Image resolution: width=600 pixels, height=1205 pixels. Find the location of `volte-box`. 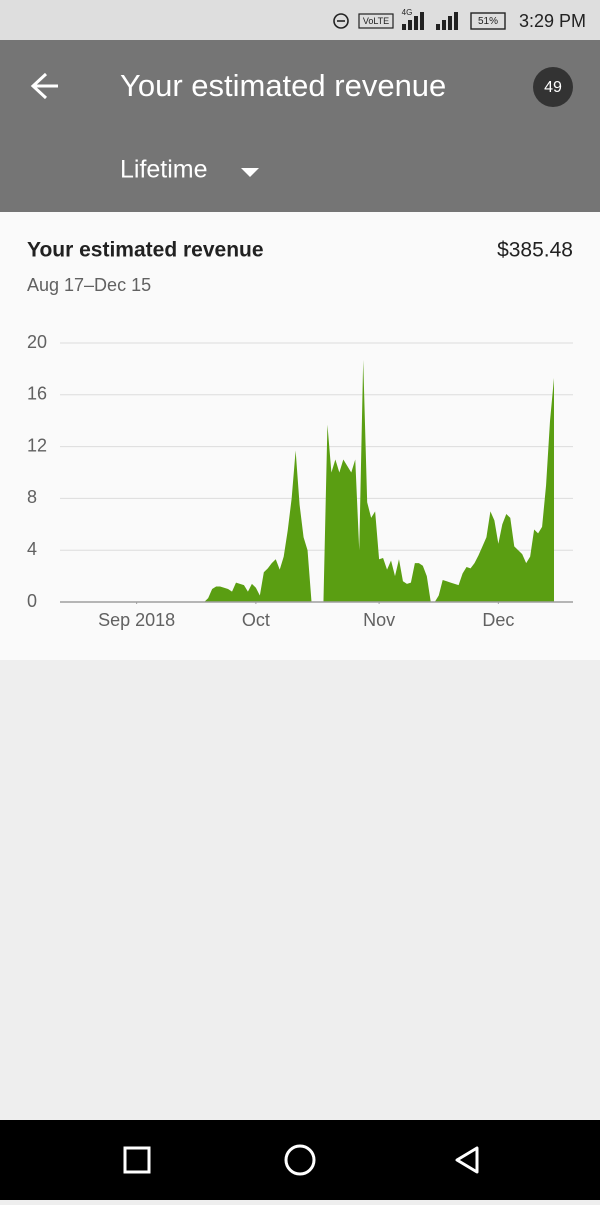

volte-box is located at coordinates (376, 21).